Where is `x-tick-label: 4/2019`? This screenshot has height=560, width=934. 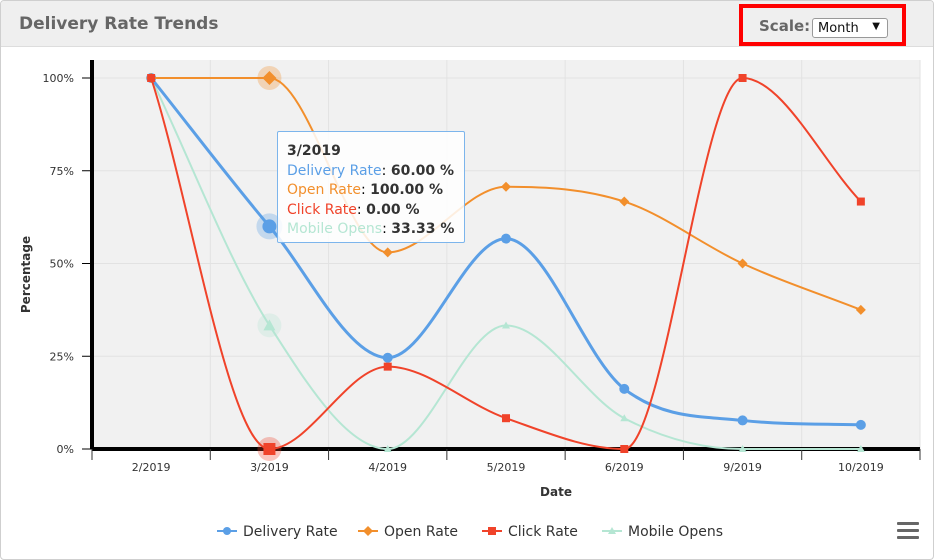 x-tick-label: 4/2019 is located at coordinates (387, 467).